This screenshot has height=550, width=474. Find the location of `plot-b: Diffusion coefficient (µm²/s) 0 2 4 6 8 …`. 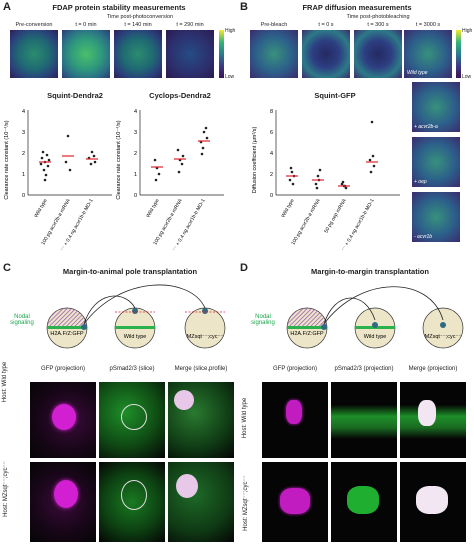

plot-b: Diffusion coefficient (µm²/s) 0 2 4 6 8 … is located at coordinates (326, 179).